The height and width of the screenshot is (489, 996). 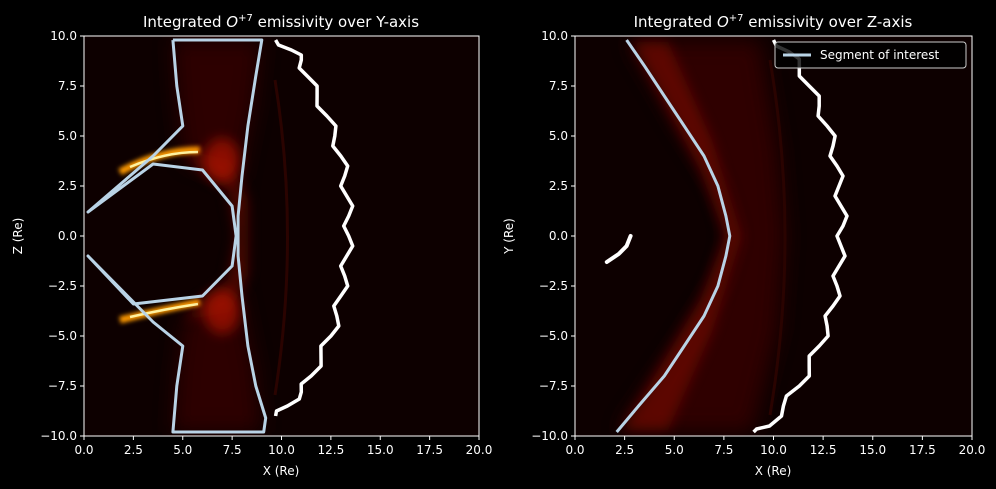 I want to click on legend-box, so click(x=870, y=55).